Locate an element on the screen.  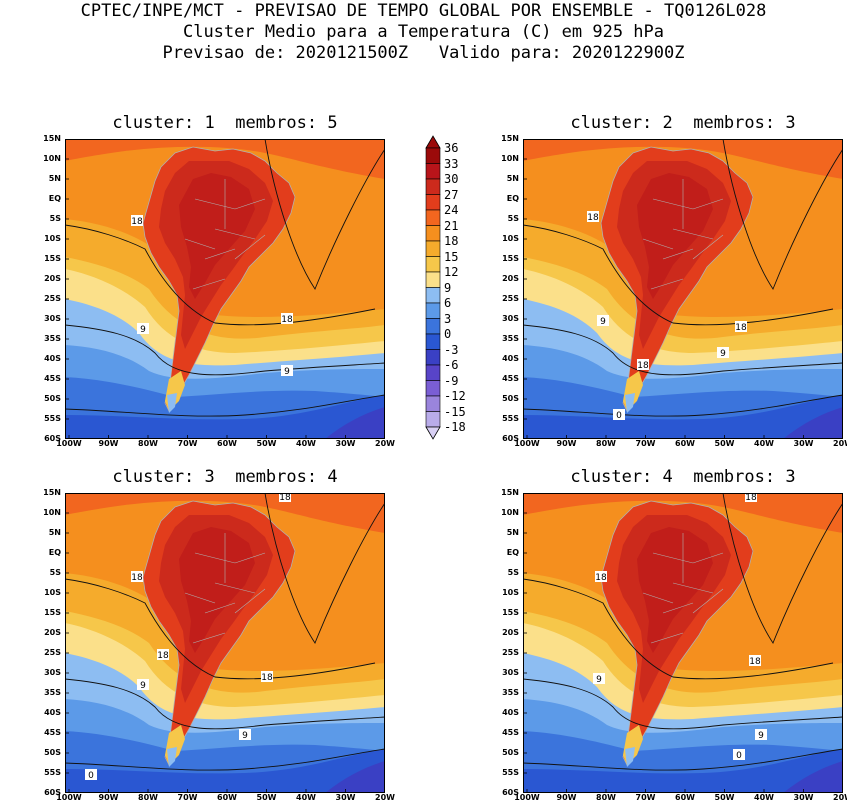
lat-tick-label: 50S is located at coordinates (510, 398).